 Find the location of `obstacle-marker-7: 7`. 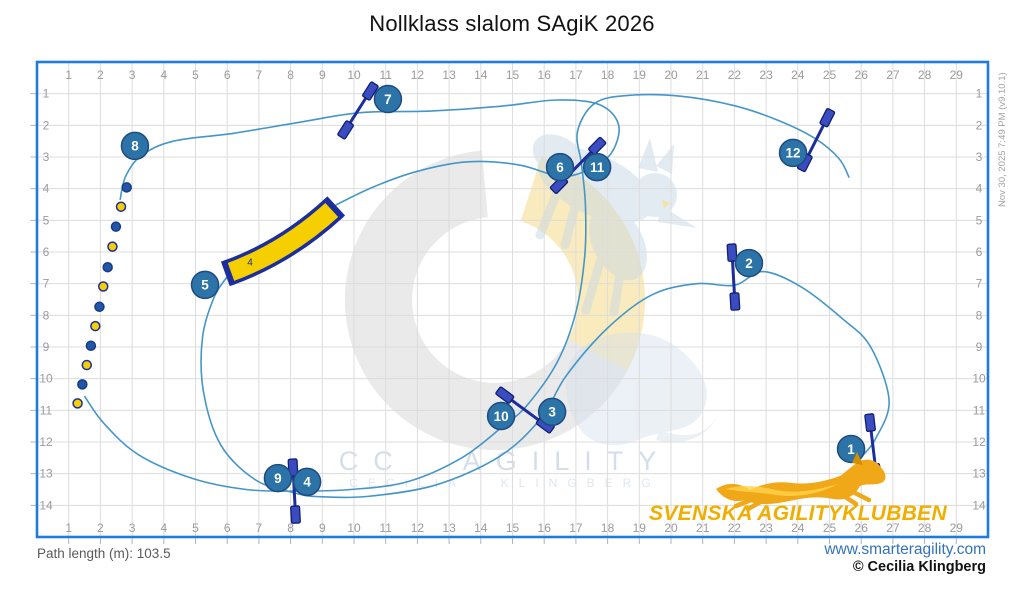

obstacle-marker-7: 7 is located at coordinates (388, 99).